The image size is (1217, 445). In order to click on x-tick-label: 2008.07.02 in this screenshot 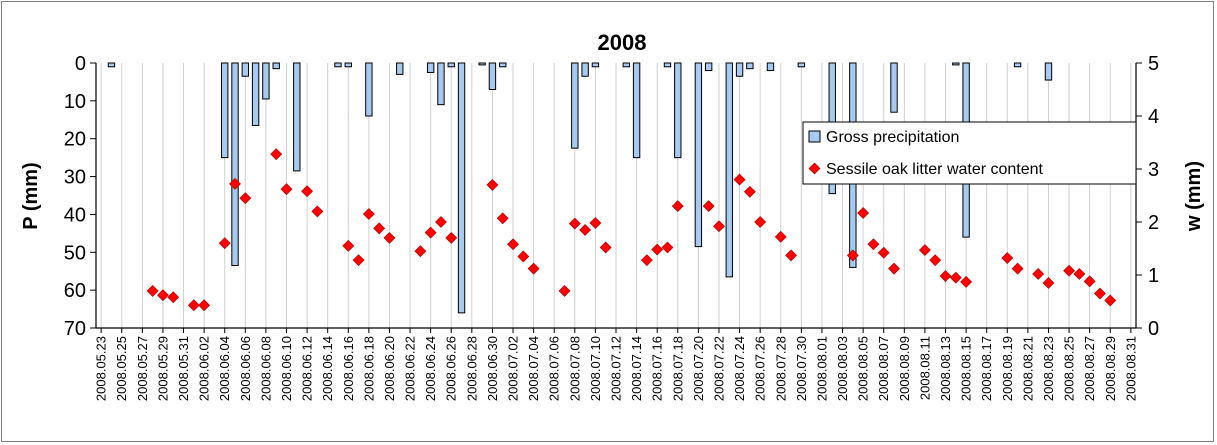, I will do `click(513, 368)`.